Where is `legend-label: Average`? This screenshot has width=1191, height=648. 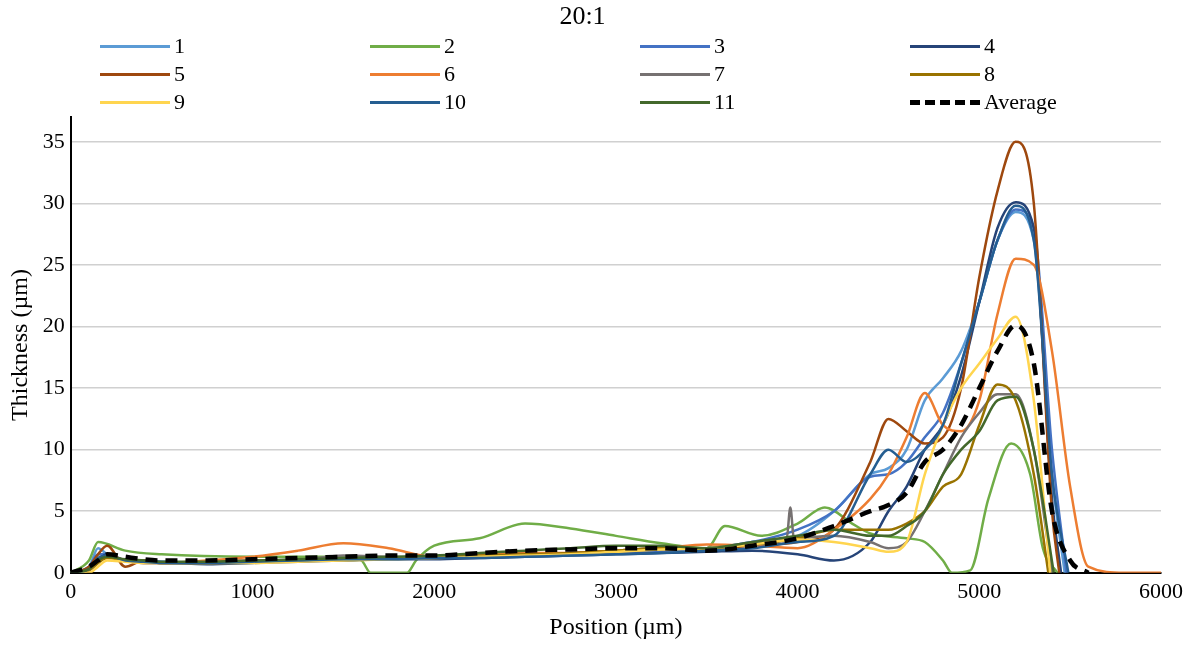 legend-label: Average is located at coordinates (1020, 101).